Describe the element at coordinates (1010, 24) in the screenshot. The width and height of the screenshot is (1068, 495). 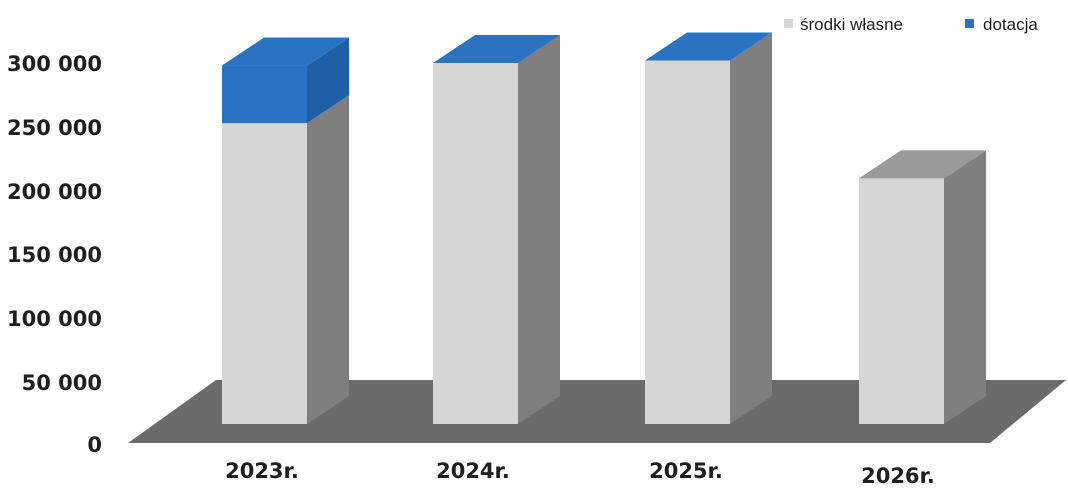
I see `legend-label-dotacja: dotacja` at that location.